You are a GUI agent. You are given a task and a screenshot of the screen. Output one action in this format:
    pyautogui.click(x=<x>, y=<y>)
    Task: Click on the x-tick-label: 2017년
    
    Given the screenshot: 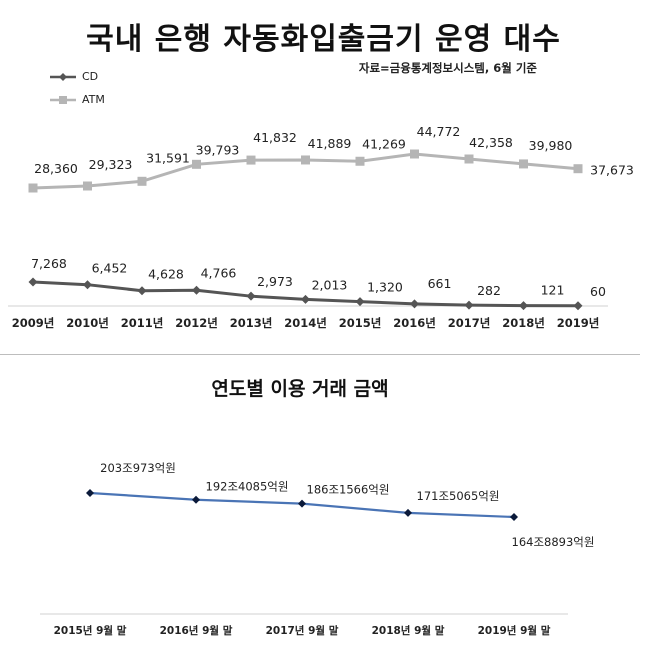 What is the action you would take?
    pyautogui.click(x=469, y=323)
    